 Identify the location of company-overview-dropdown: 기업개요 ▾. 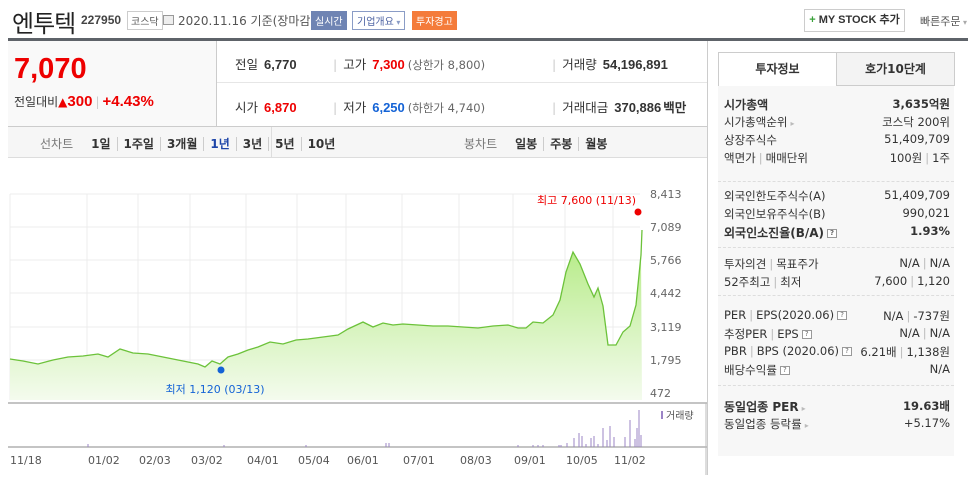
(379, 20).